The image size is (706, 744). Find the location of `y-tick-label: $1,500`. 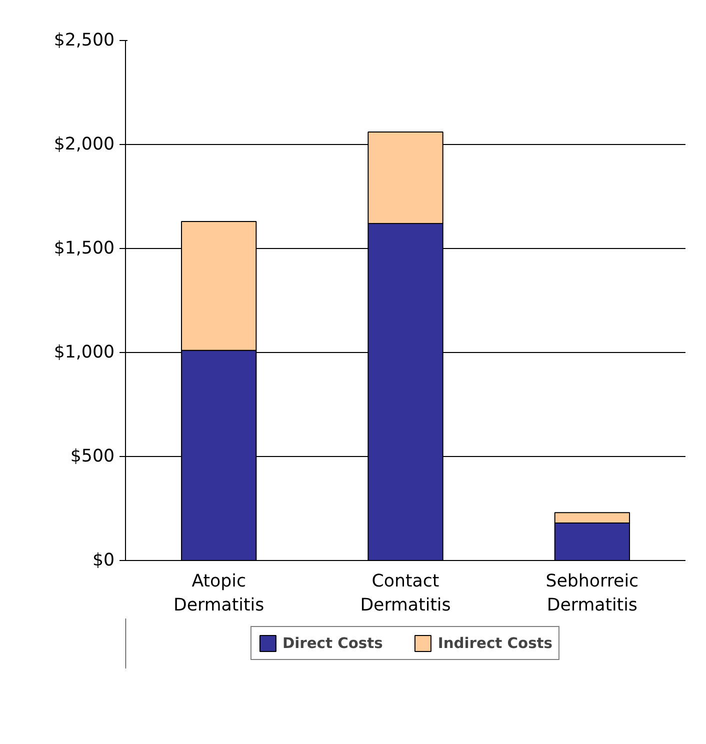

y-tick-label: $1,500 is located at coordinates (84, 248).